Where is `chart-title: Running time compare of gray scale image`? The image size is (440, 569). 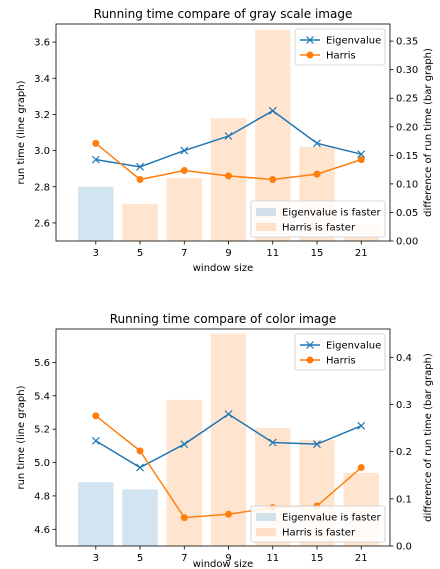 chart-title: Running time compare of gray scale image is located at coordinates (223, 14).